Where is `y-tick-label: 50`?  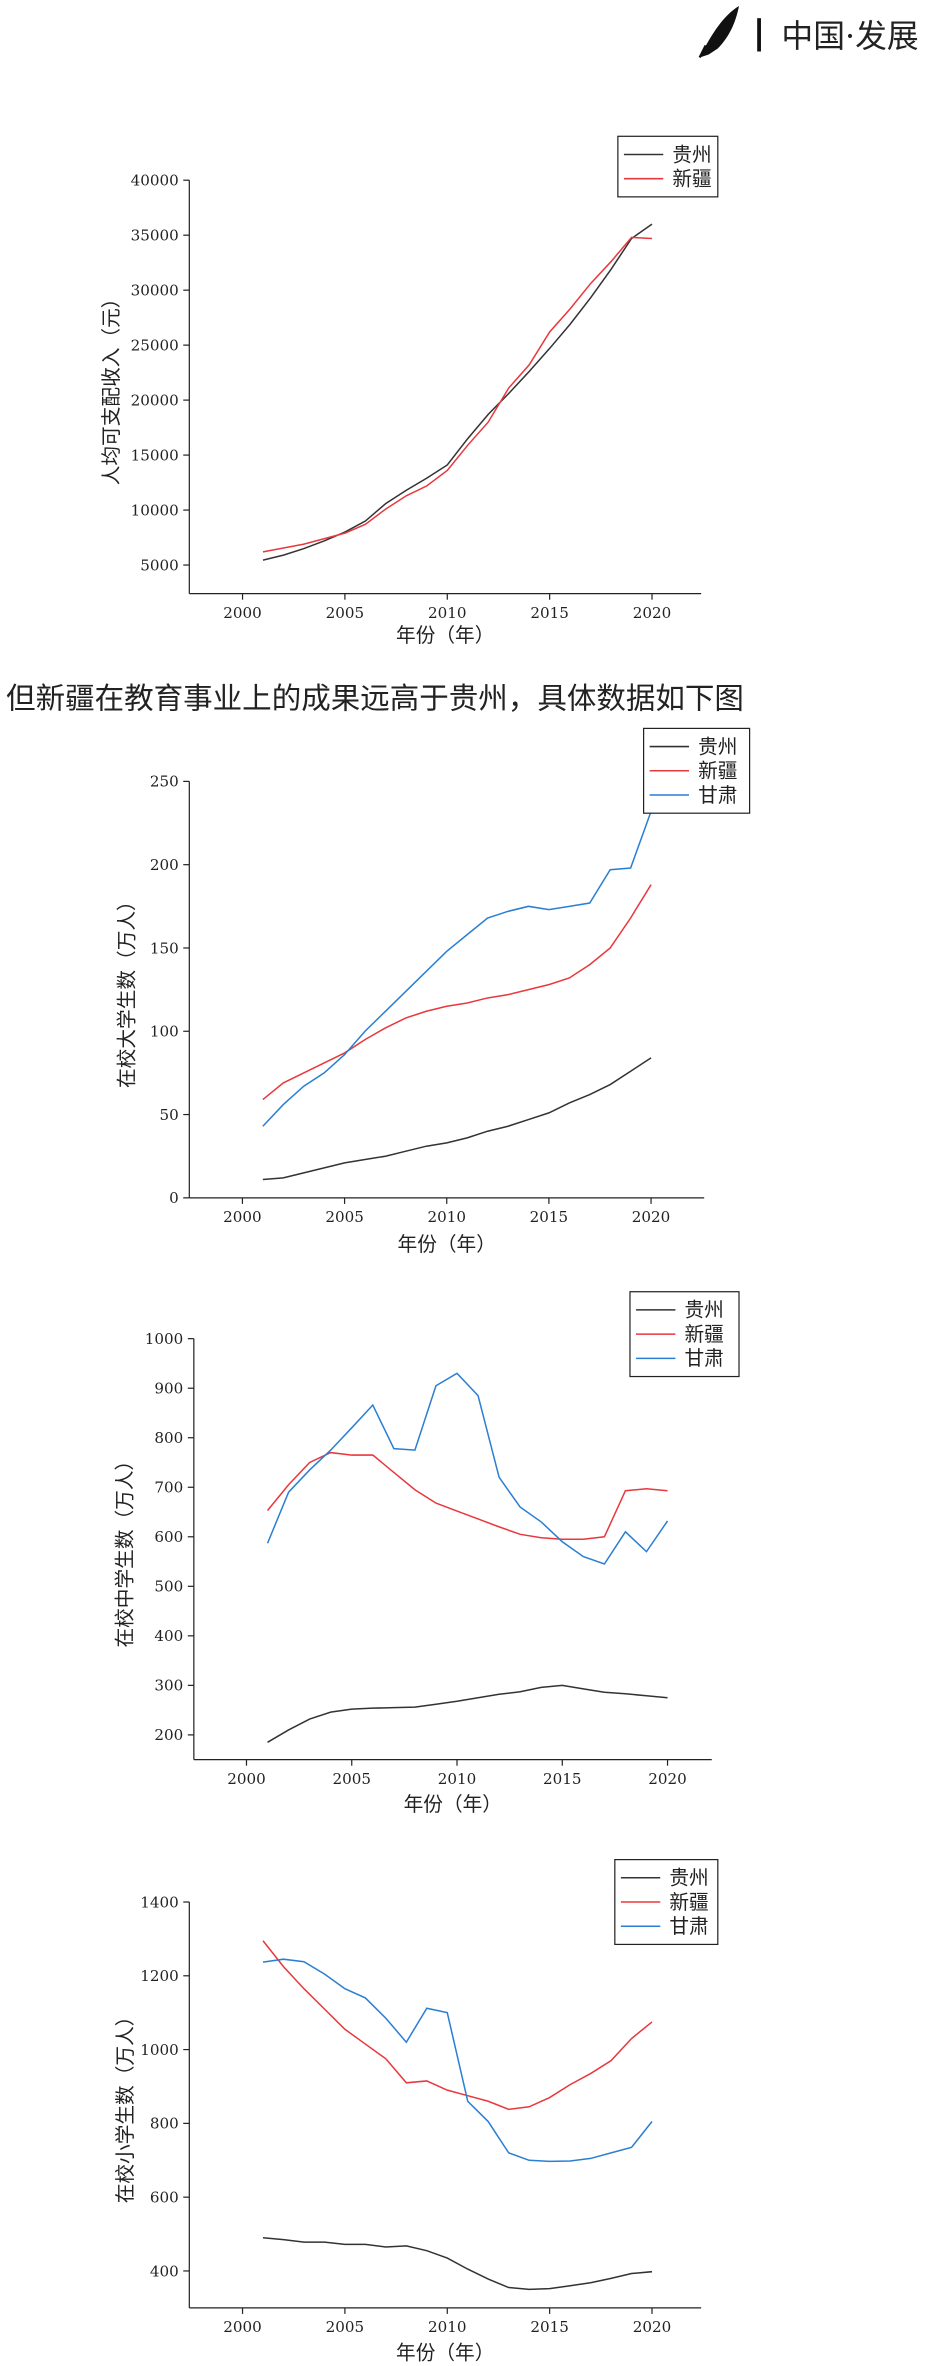 y-tick-label: 50 is located at coordinates (168, 1115).